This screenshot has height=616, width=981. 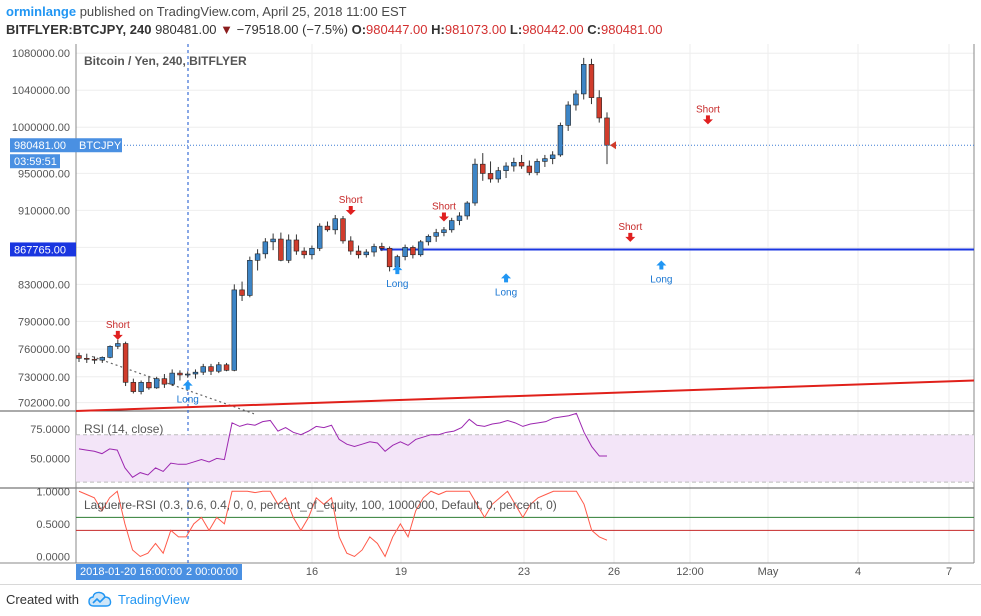 I want to click on y-tick-label: 730000.00, so click(x=44, y=378).